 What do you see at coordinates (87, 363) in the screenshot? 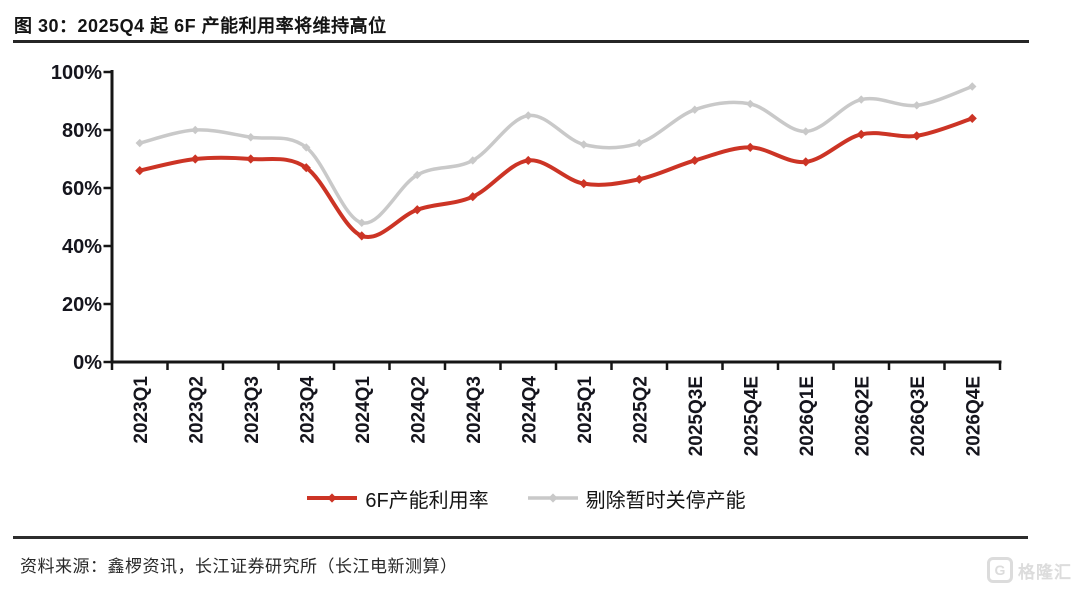
I see `y-tick-label: 0%` at bounding box center [87, 363].